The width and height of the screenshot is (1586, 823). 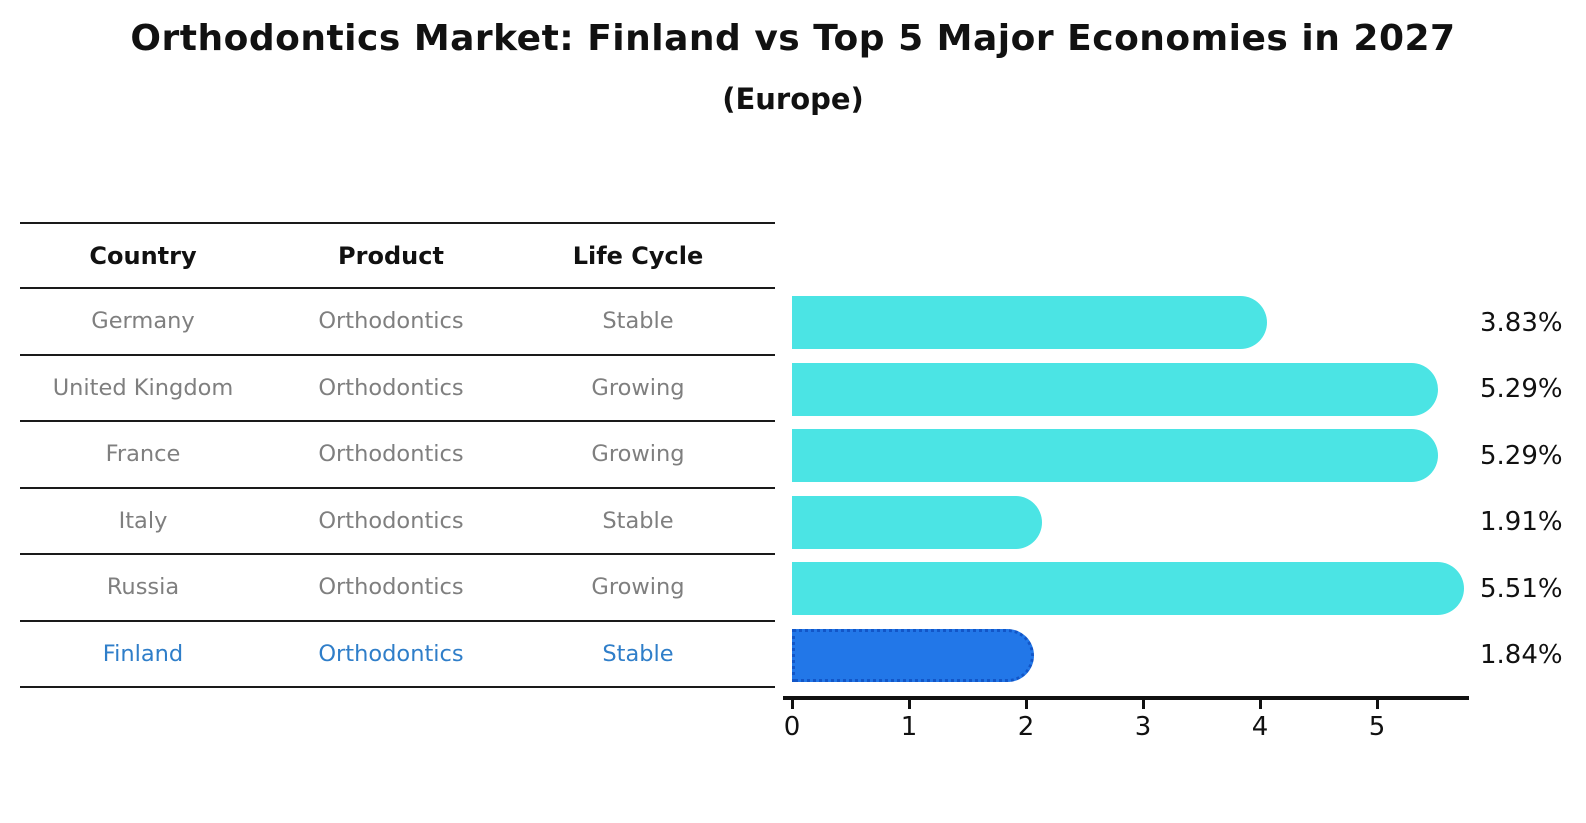 I want to click on country-cell: France, so click(x=143, y=454).